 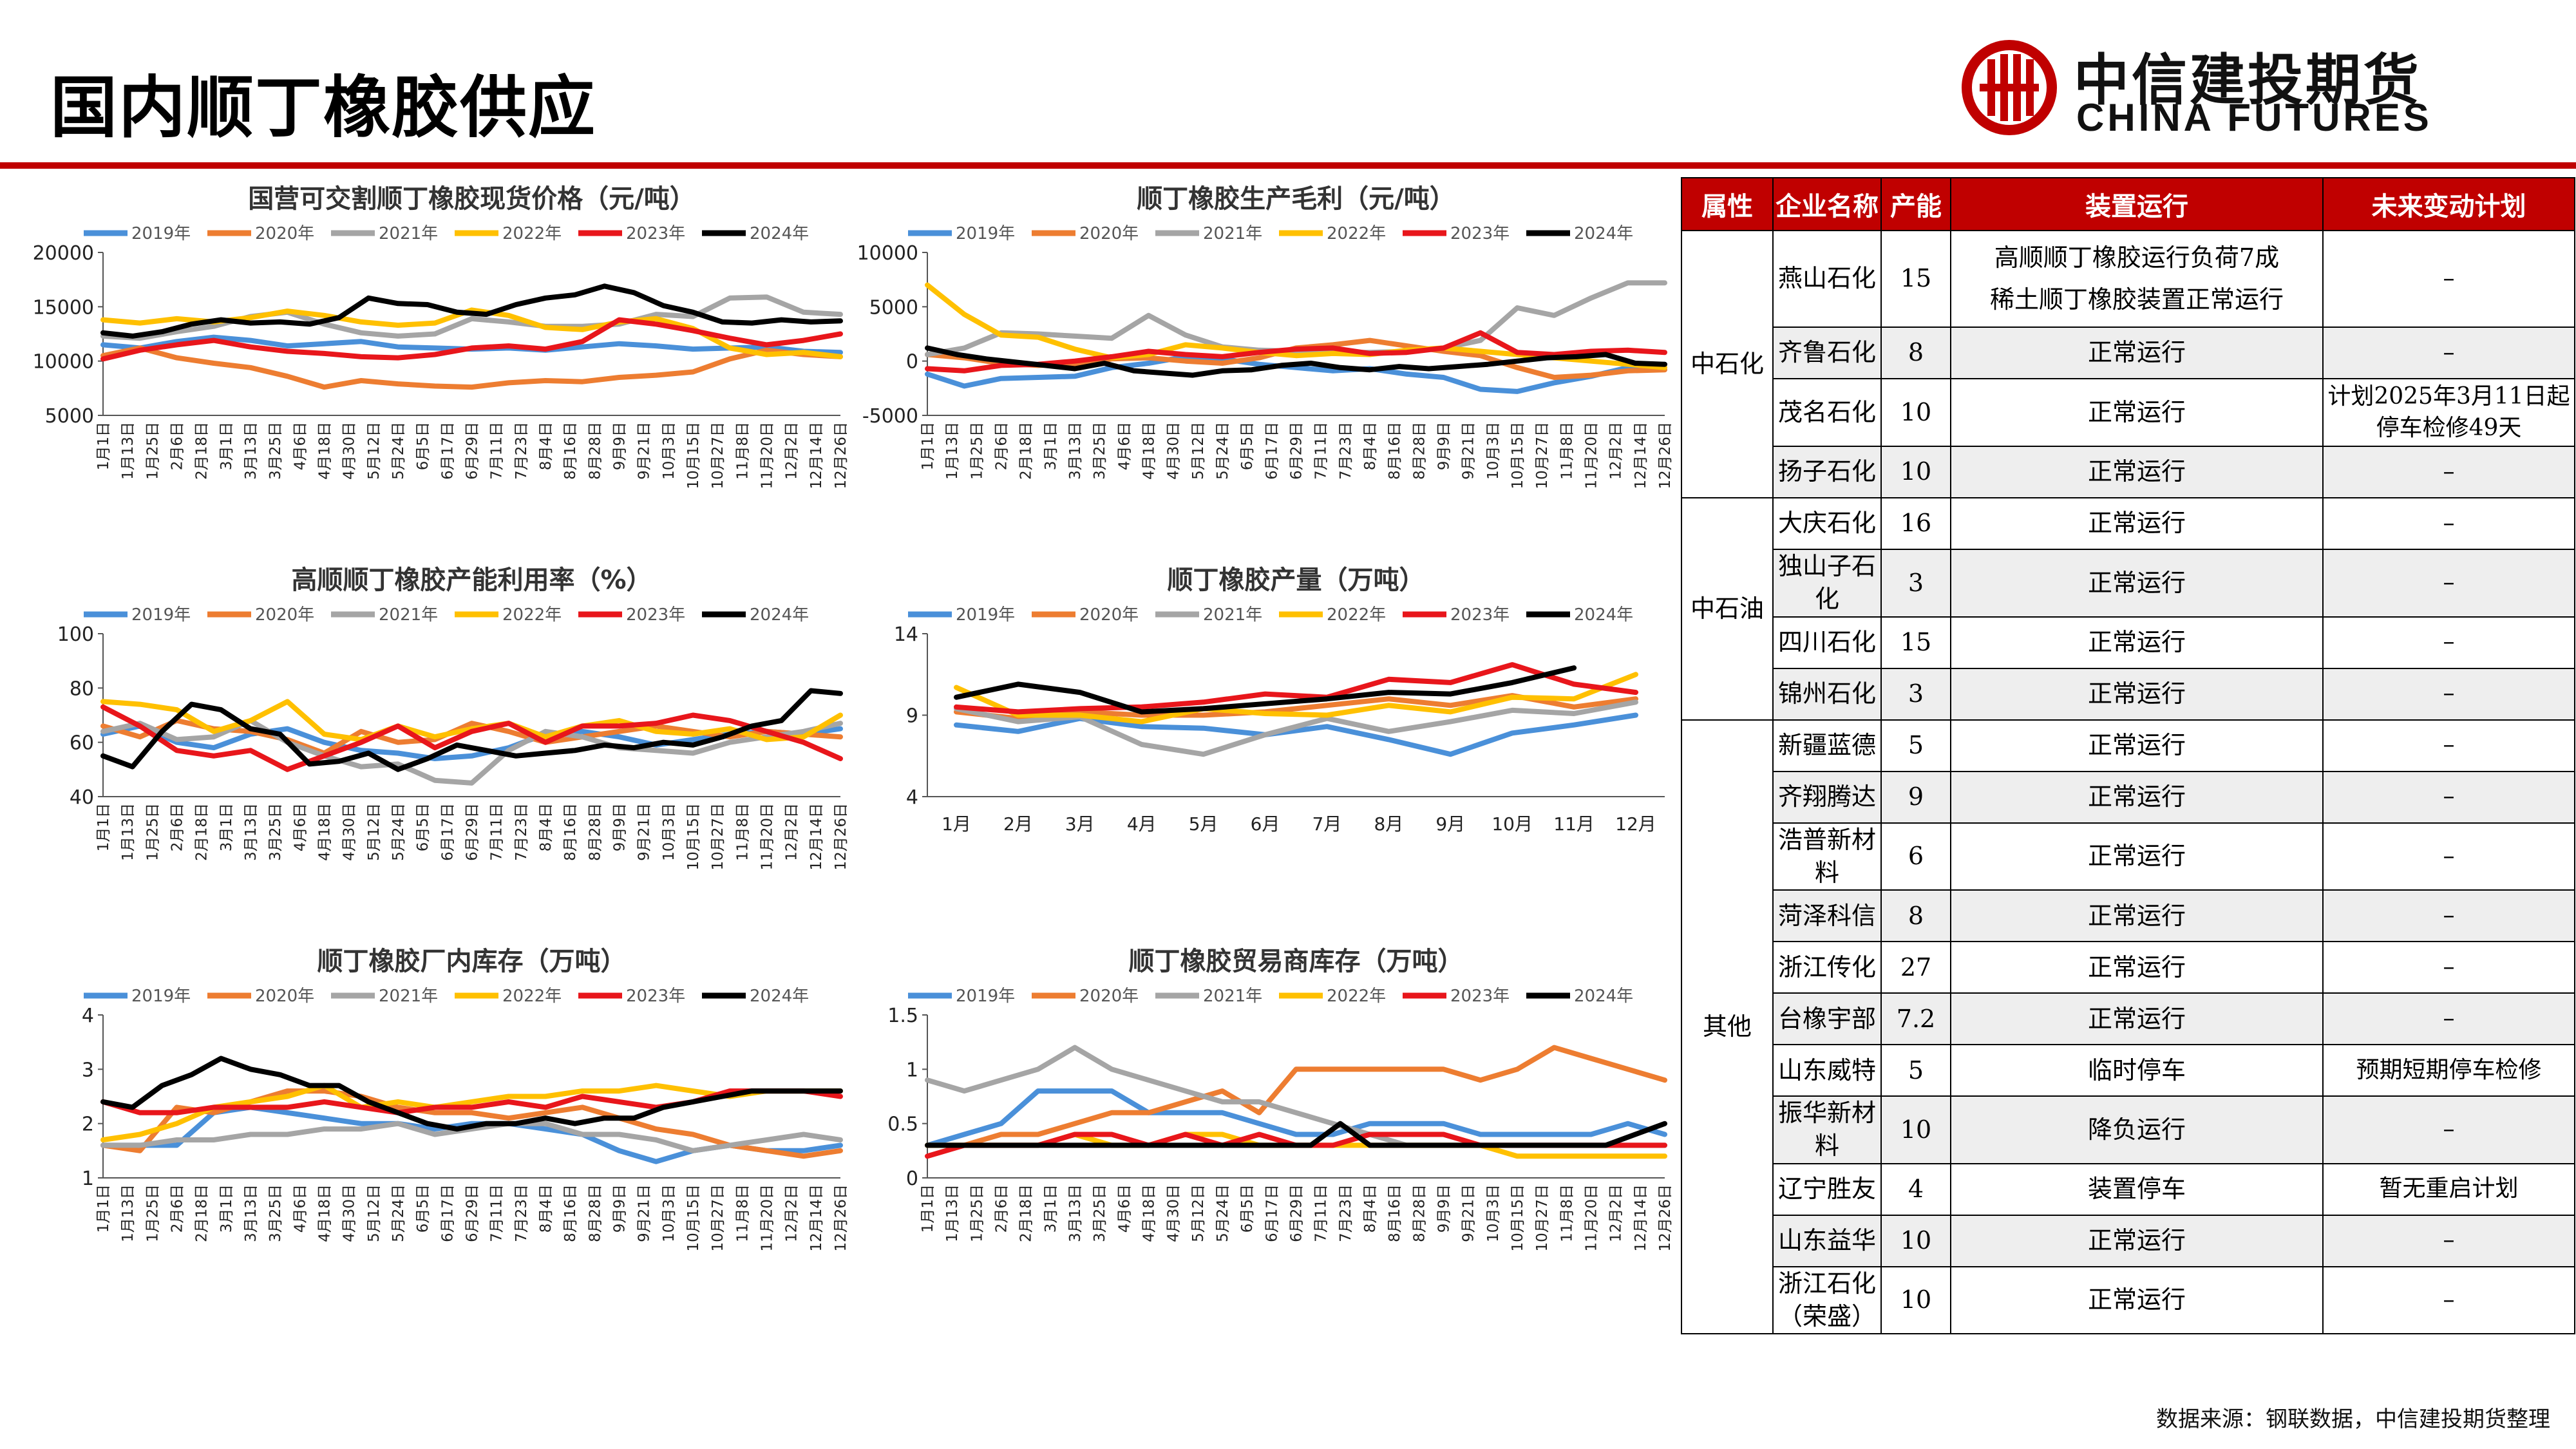 What do you see at coordinates (2137, 257) in the screenshot?
I see `status-line: 高顺顺丁橡胶运行负荷7成` at bounding box center [2137, 257].